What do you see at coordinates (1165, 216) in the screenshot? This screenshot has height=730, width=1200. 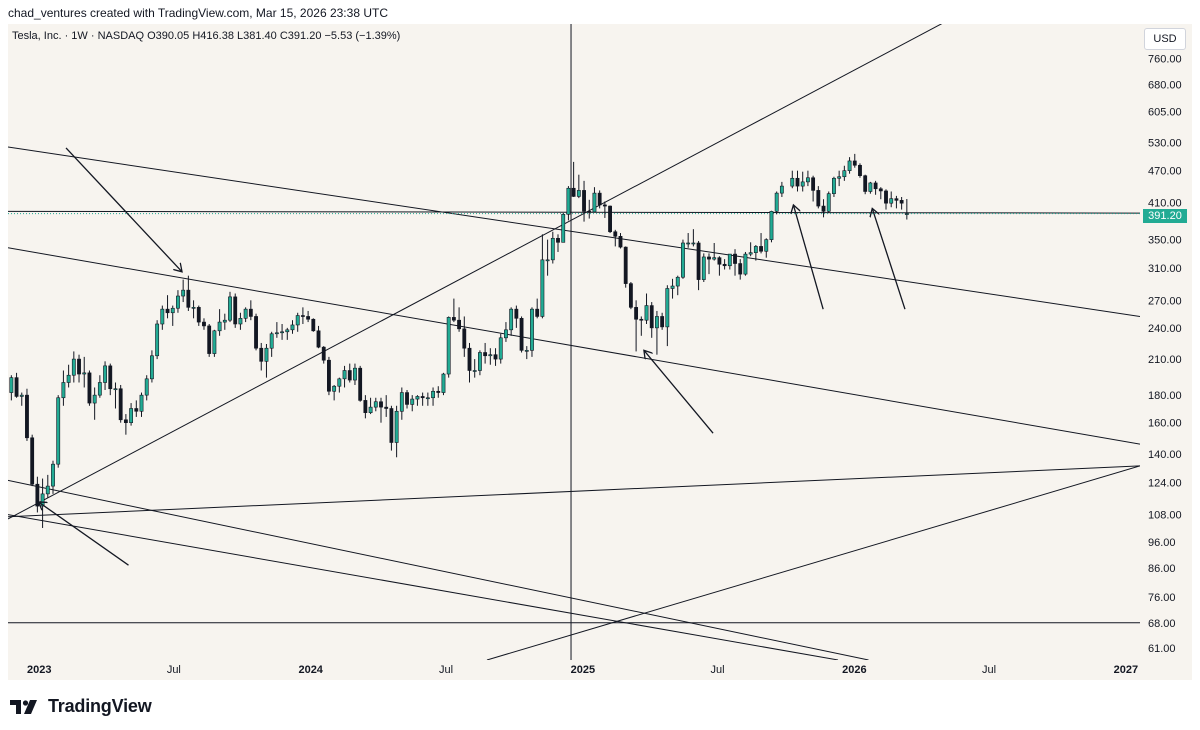 I see `last-price-label: 391.20` at bounding box center [1165, 216].